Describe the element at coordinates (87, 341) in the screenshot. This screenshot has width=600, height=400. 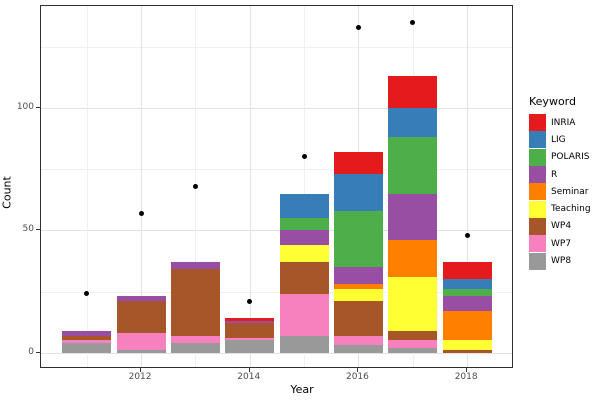
I see `bar-segment-wp7-2011` at that location.